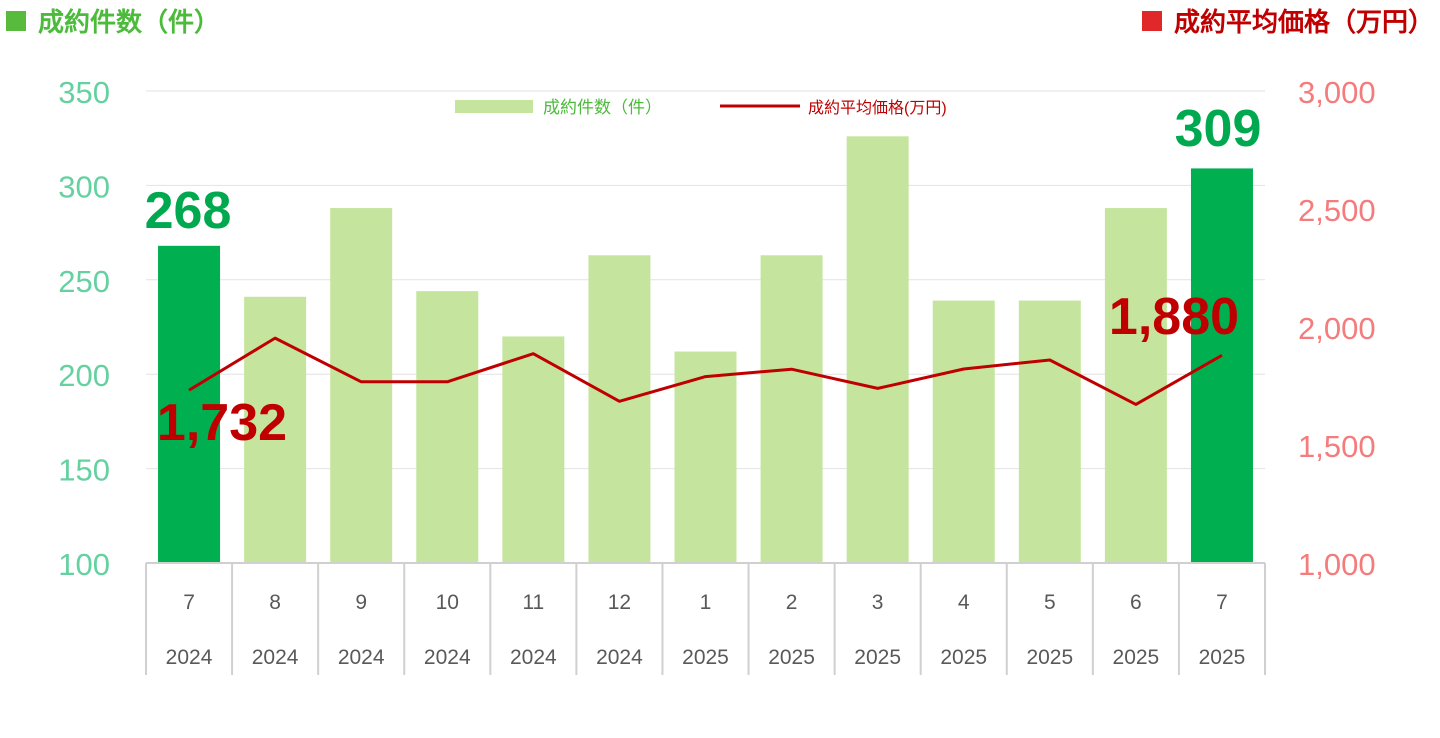 This screenshot has height=738, width=1440. I want to click on legend-line-label: 成約平均価格(万円), so click(877, 108).